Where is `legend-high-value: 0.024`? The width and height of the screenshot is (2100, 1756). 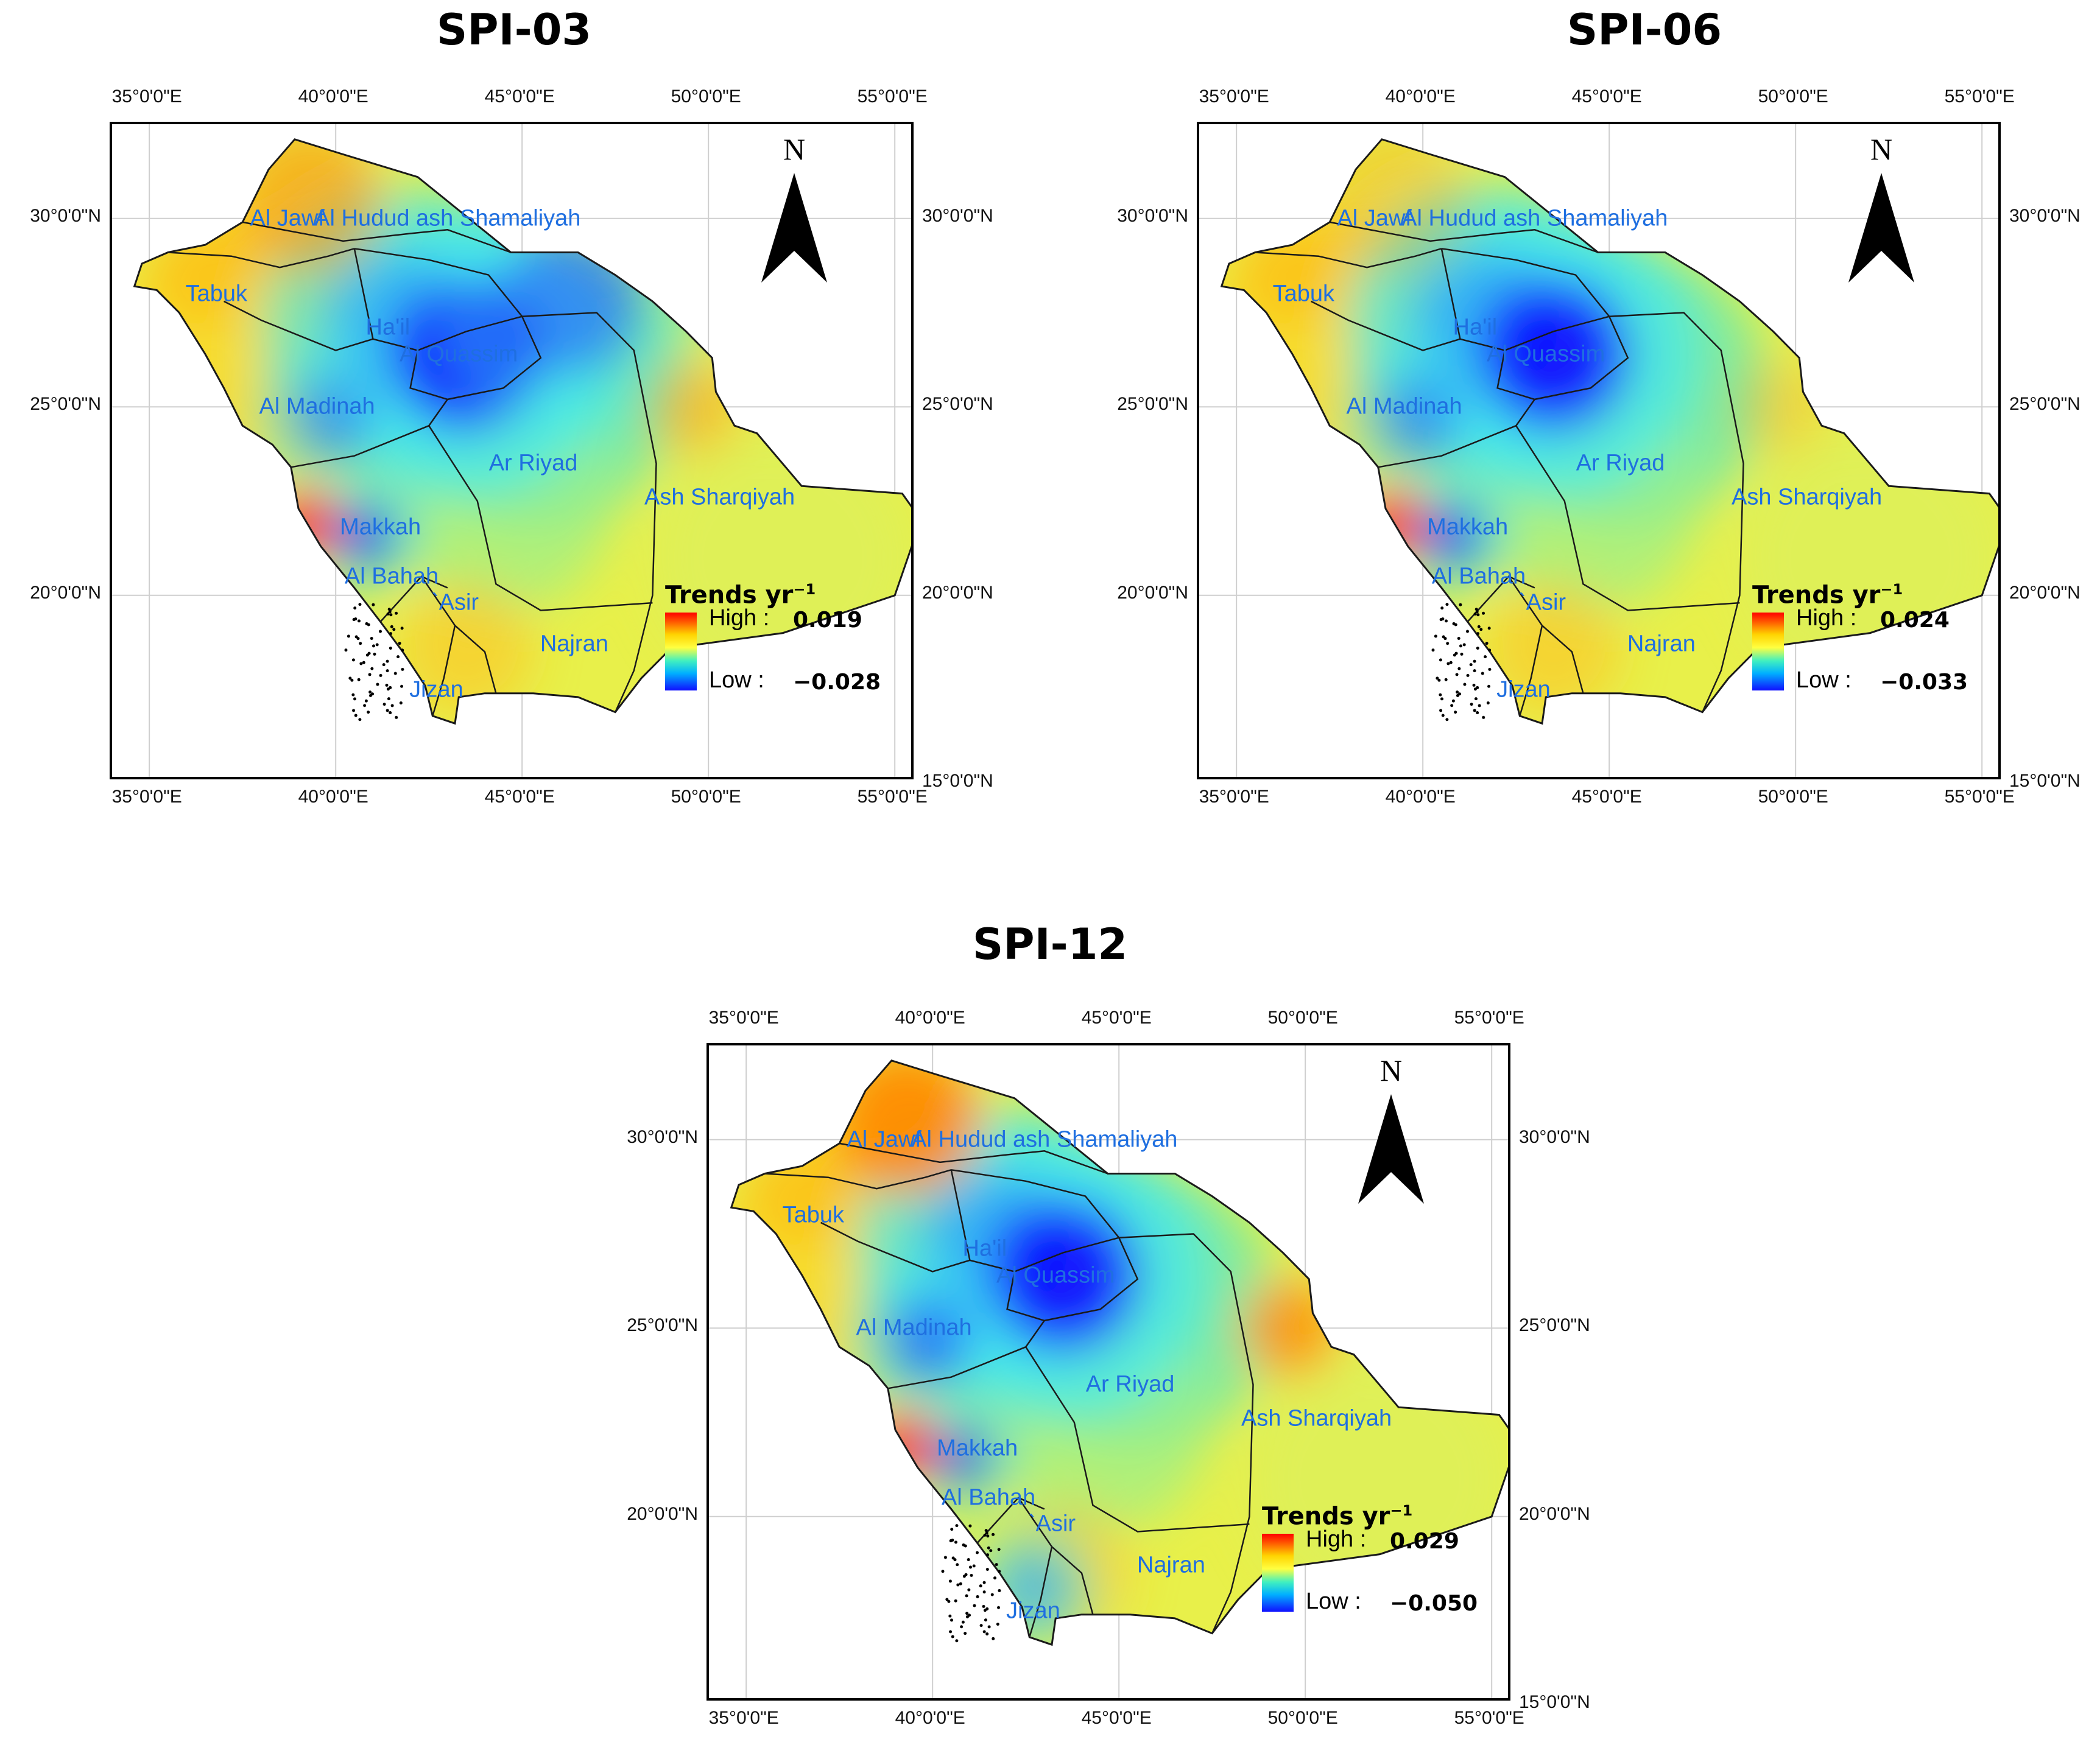
legend-high-value: 0.024 is located at coordinates (1915, 620).